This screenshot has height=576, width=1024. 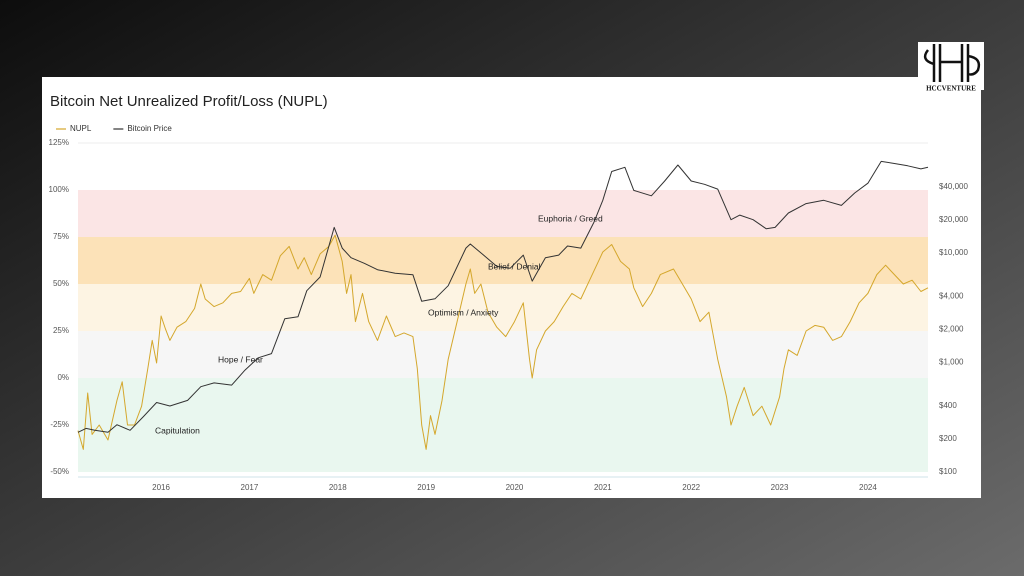 I want to click on x-tick-label: 2023, so click(x=780, y=487).